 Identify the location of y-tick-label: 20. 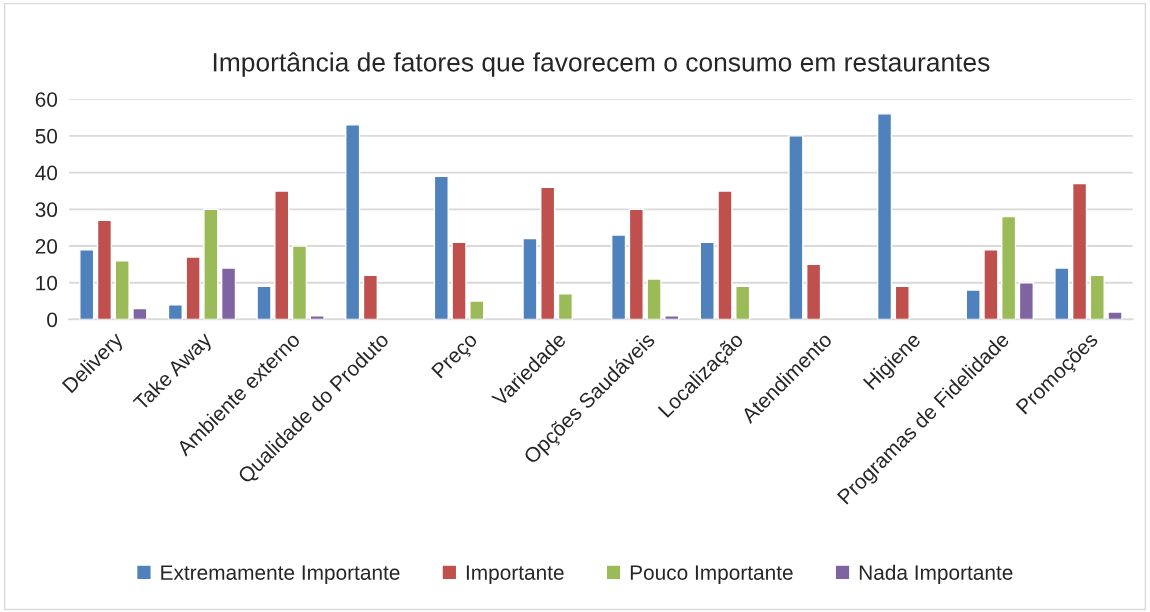
(46, 246).